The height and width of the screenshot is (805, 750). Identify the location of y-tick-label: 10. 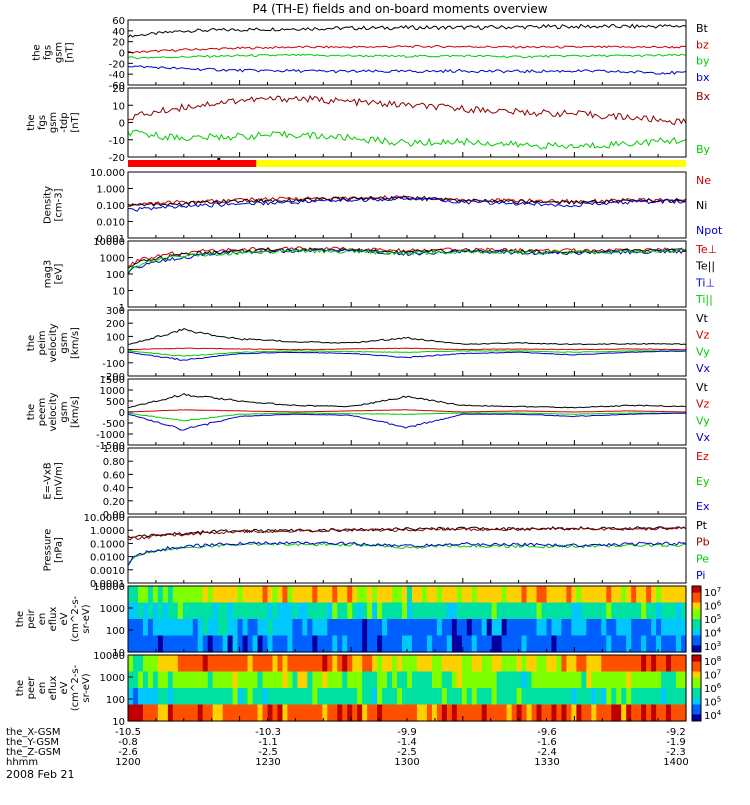
(118, 722).